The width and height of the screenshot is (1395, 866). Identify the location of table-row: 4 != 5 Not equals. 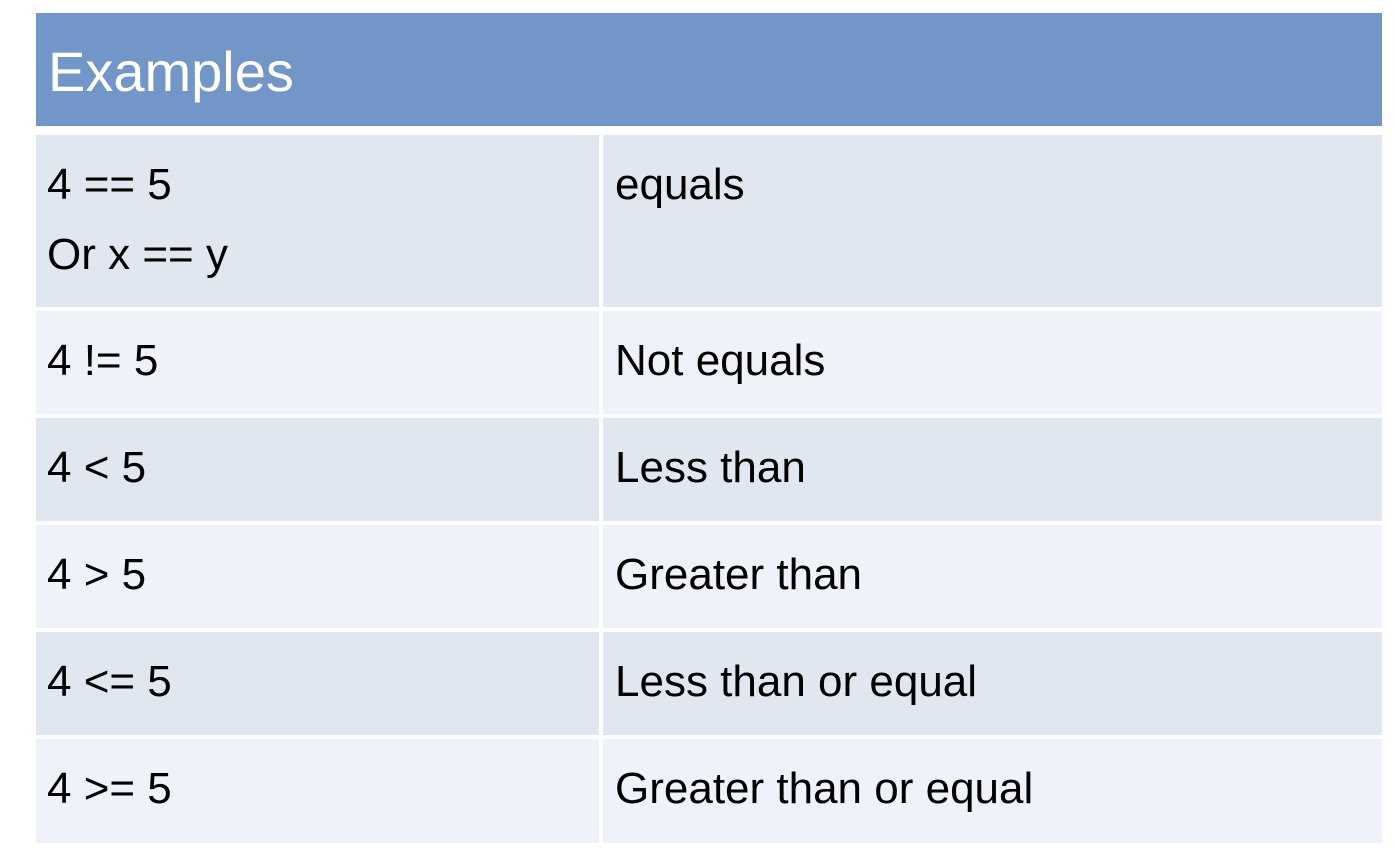
(709, 360).